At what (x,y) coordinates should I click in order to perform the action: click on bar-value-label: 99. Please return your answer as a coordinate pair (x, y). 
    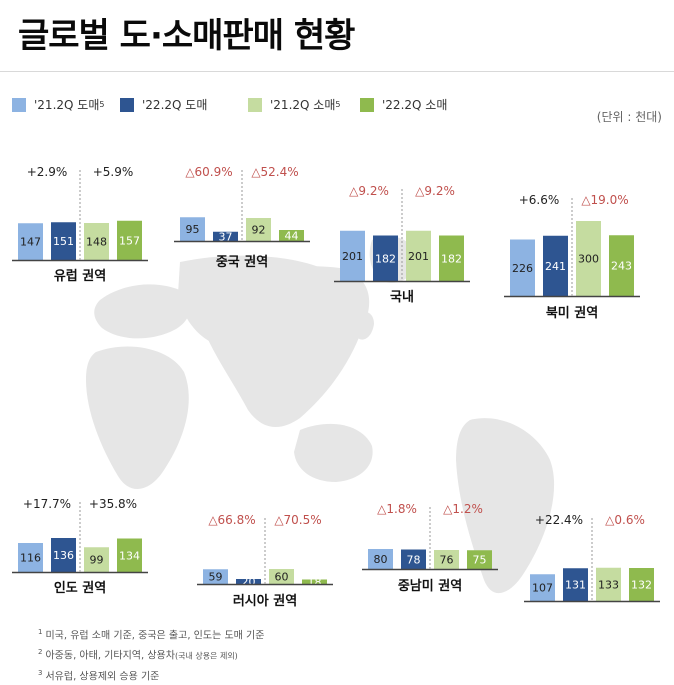
    Looking at the image, I should click on (97, 560).